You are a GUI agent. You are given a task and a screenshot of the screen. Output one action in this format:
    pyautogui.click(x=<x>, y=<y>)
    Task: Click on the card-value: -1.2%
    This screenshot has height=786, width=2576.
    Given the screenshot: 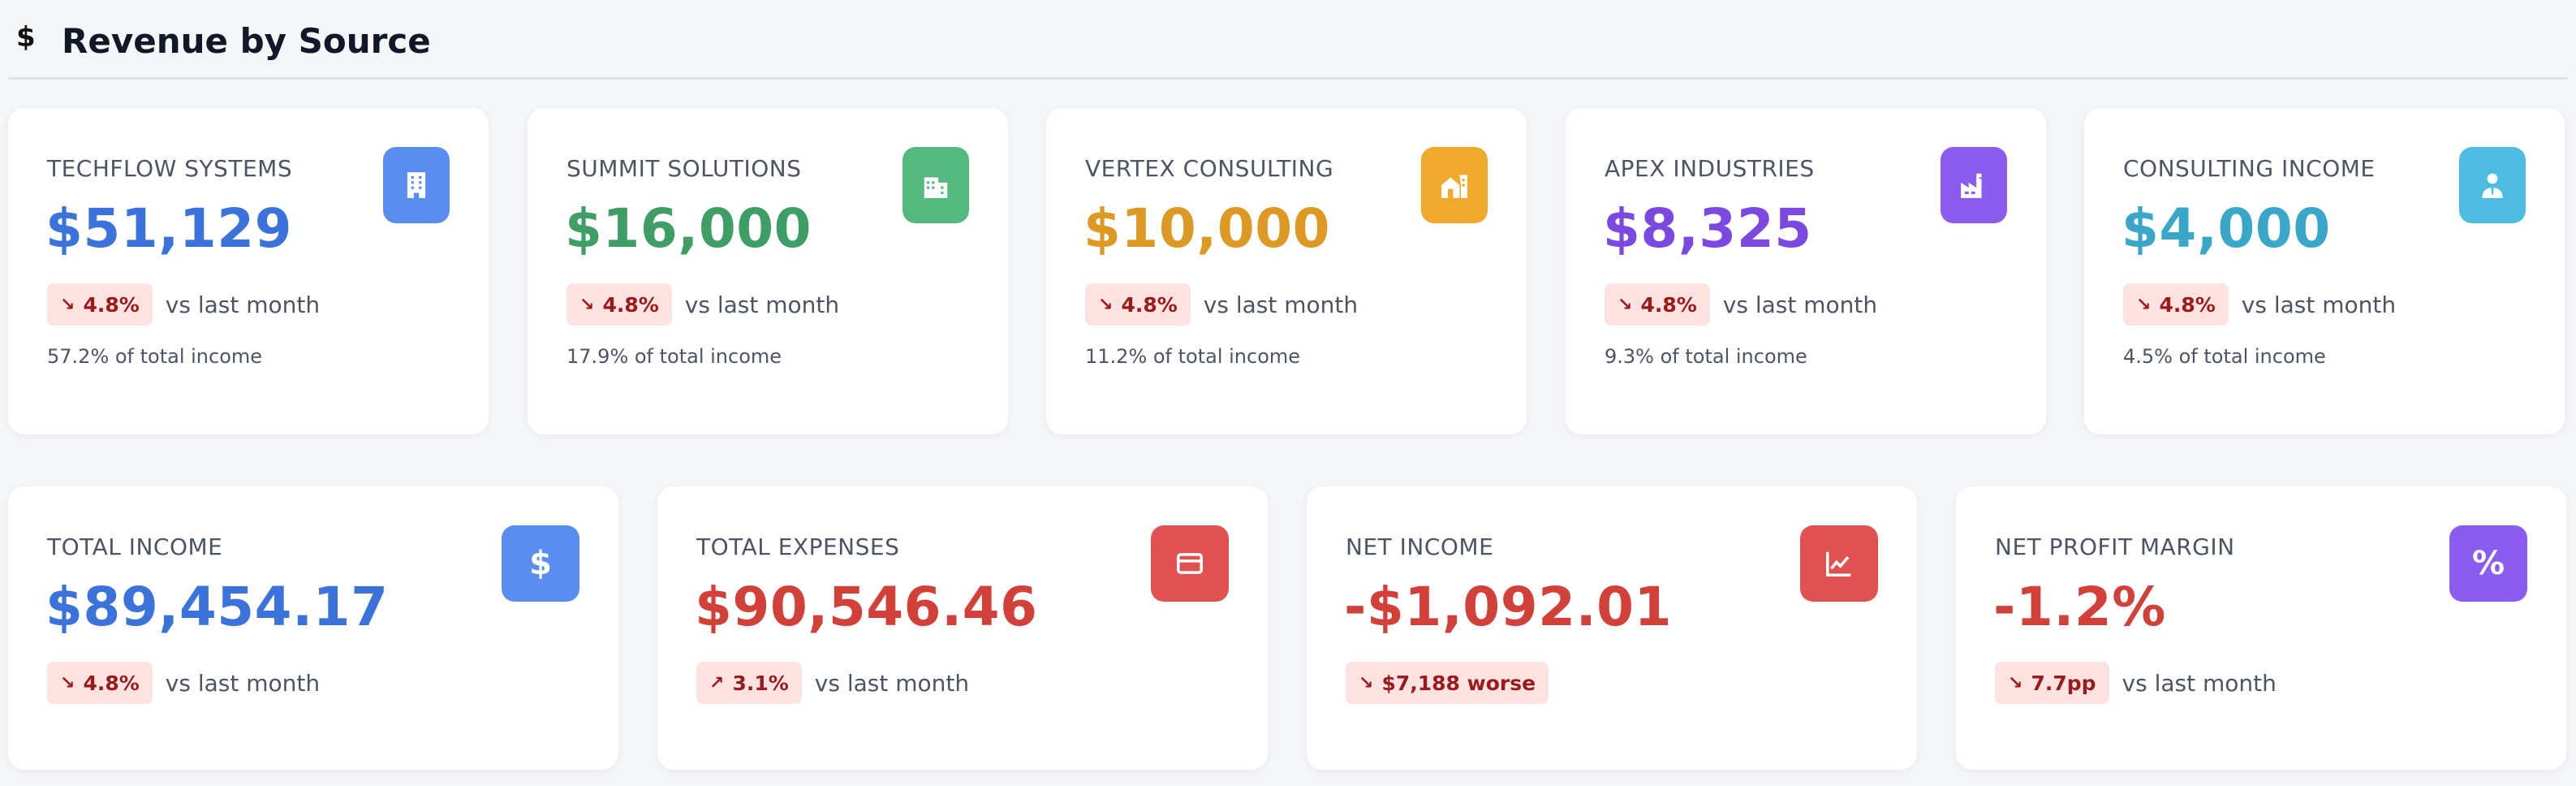 What is the action you would take?
    pyautogui.click(x=2080, y=607)
    